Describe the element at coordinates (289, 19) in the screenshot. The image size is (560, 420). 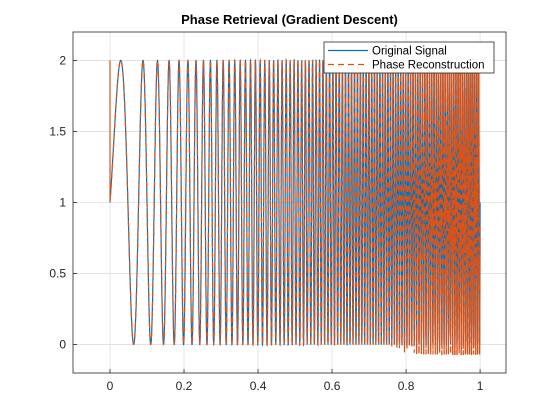
I see `chart-title: Phase Retrieval (Gradient Descent)` at that location.